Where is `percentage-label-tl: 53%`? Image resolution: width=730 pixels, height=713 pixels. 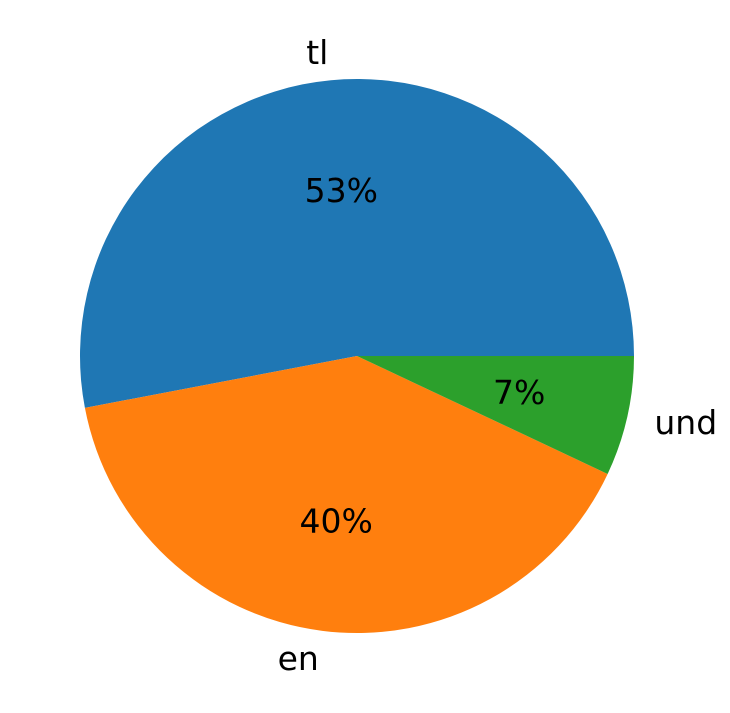
percentage-label-tl: 53% is located at coordinates (341, 190).